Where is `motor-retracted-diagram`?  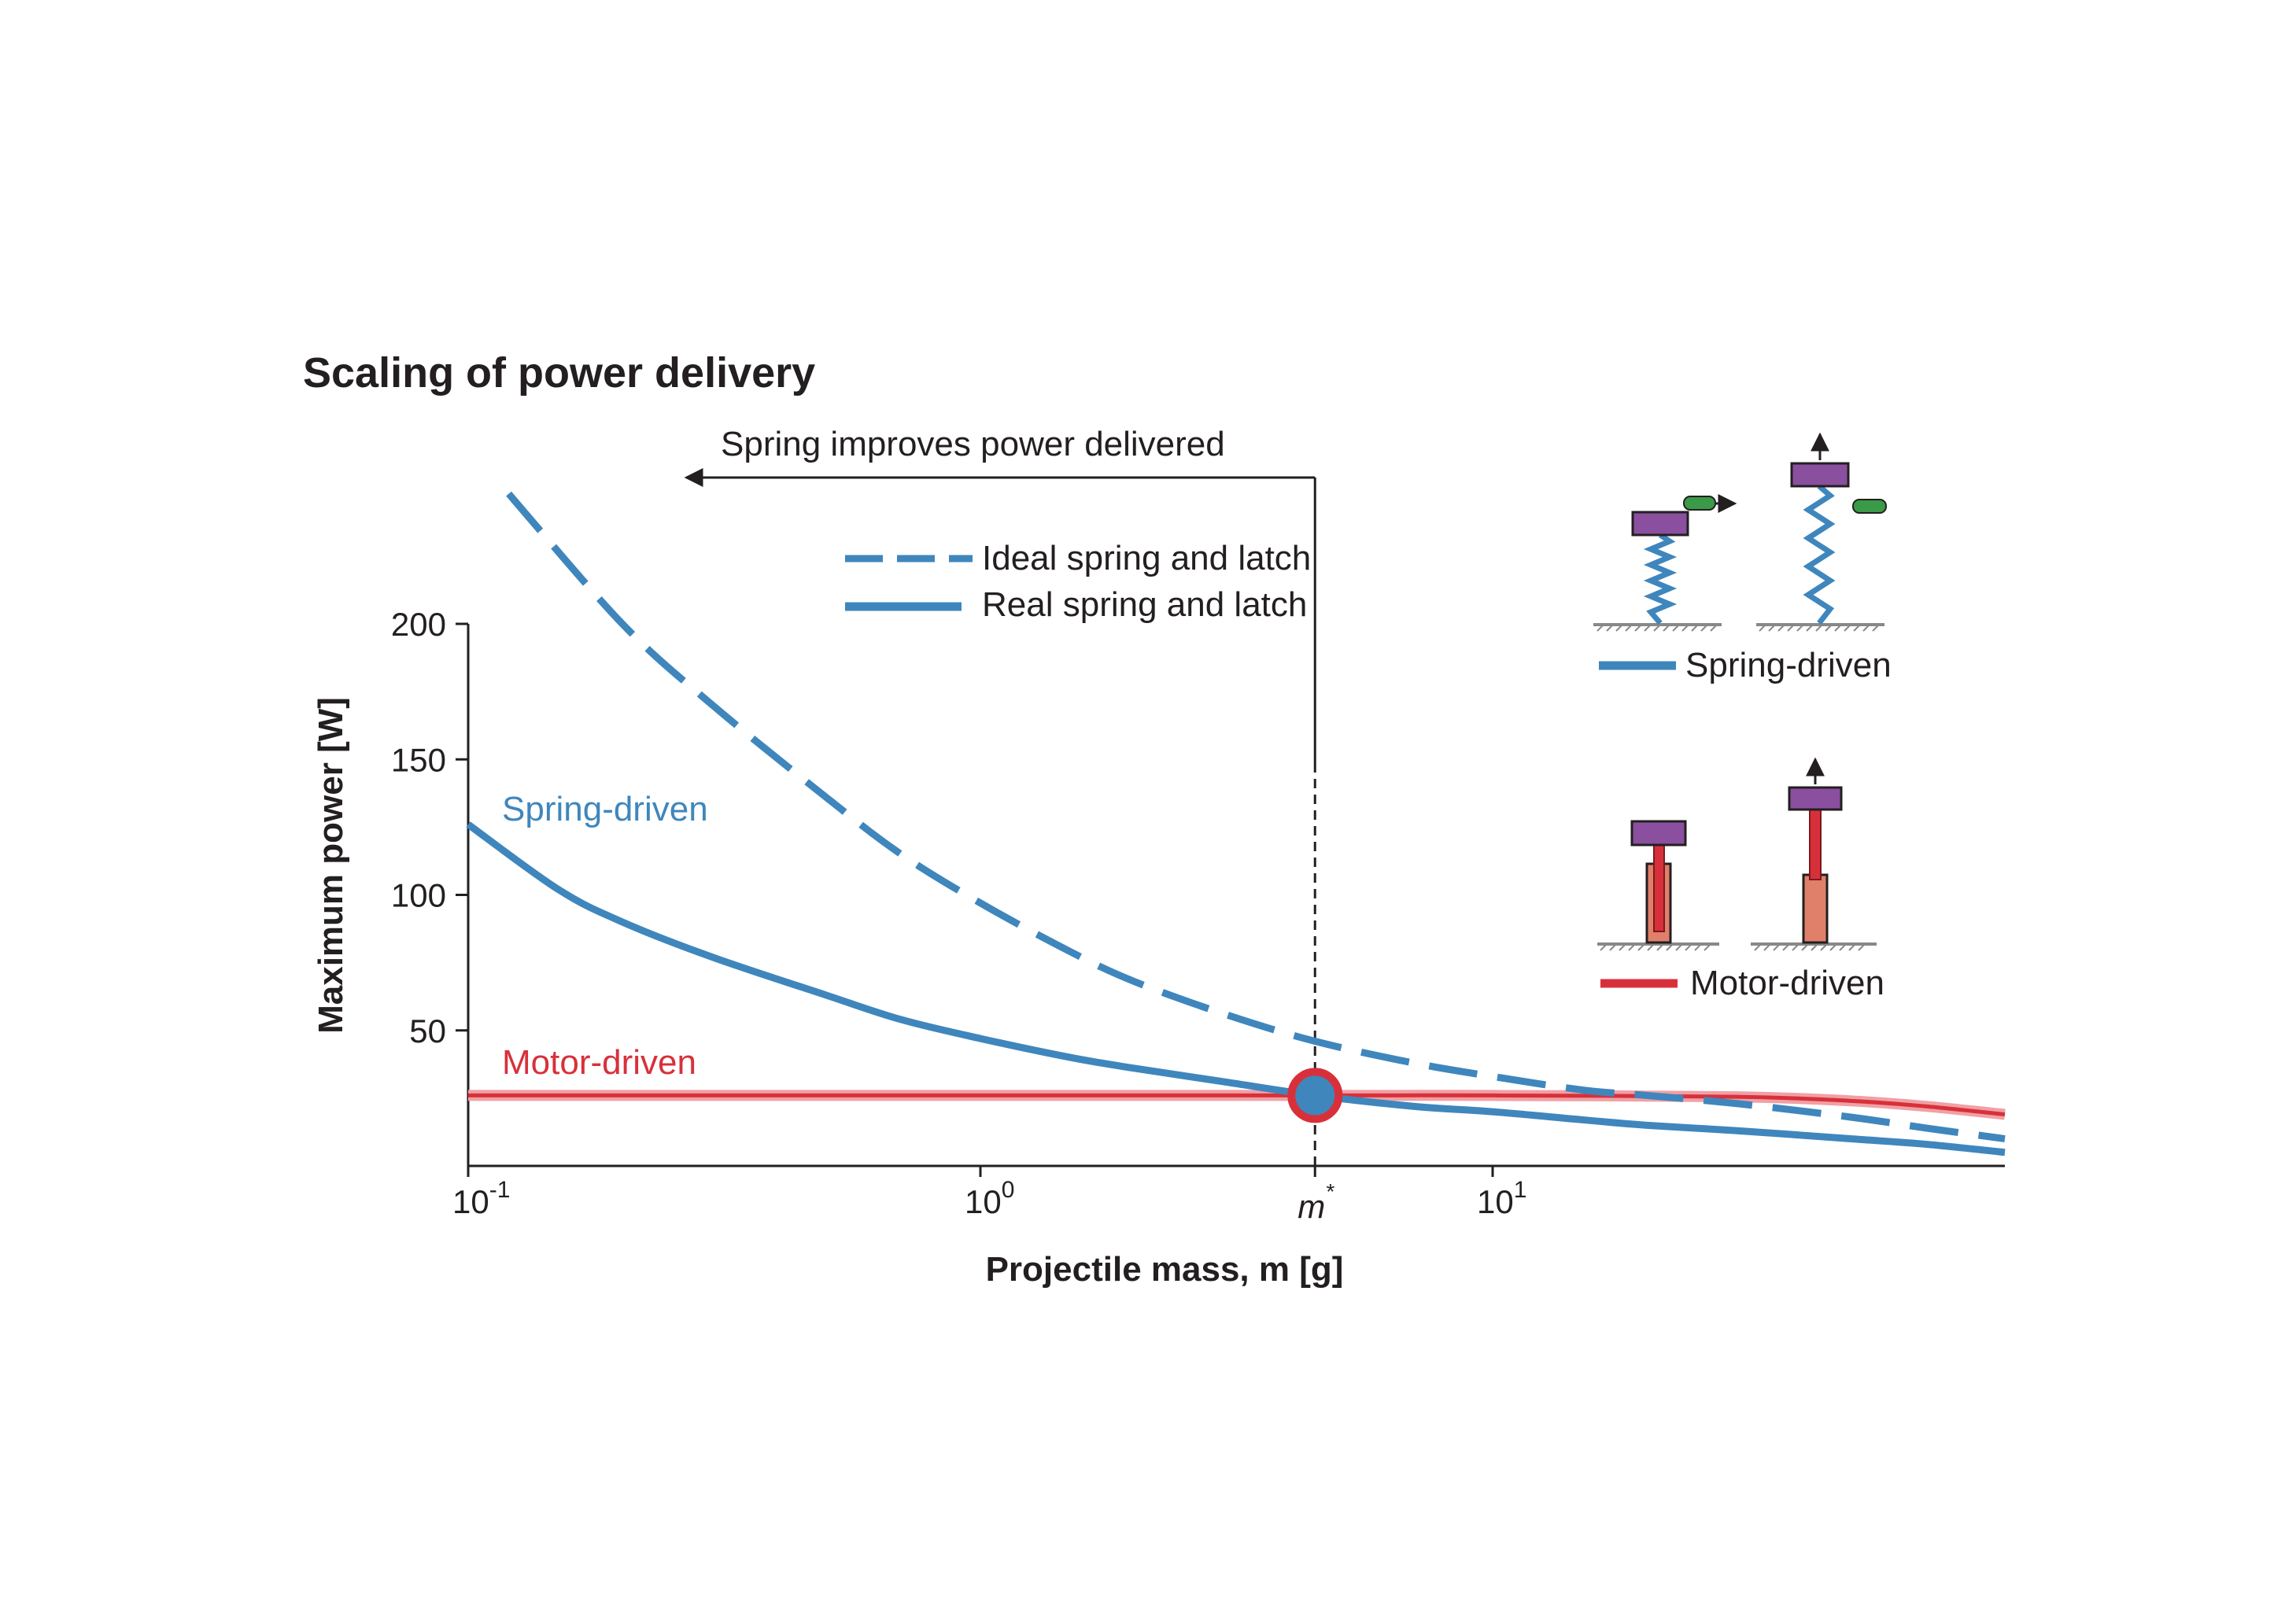
motor-retracted-diagram is located at coordinates (1658, 885).